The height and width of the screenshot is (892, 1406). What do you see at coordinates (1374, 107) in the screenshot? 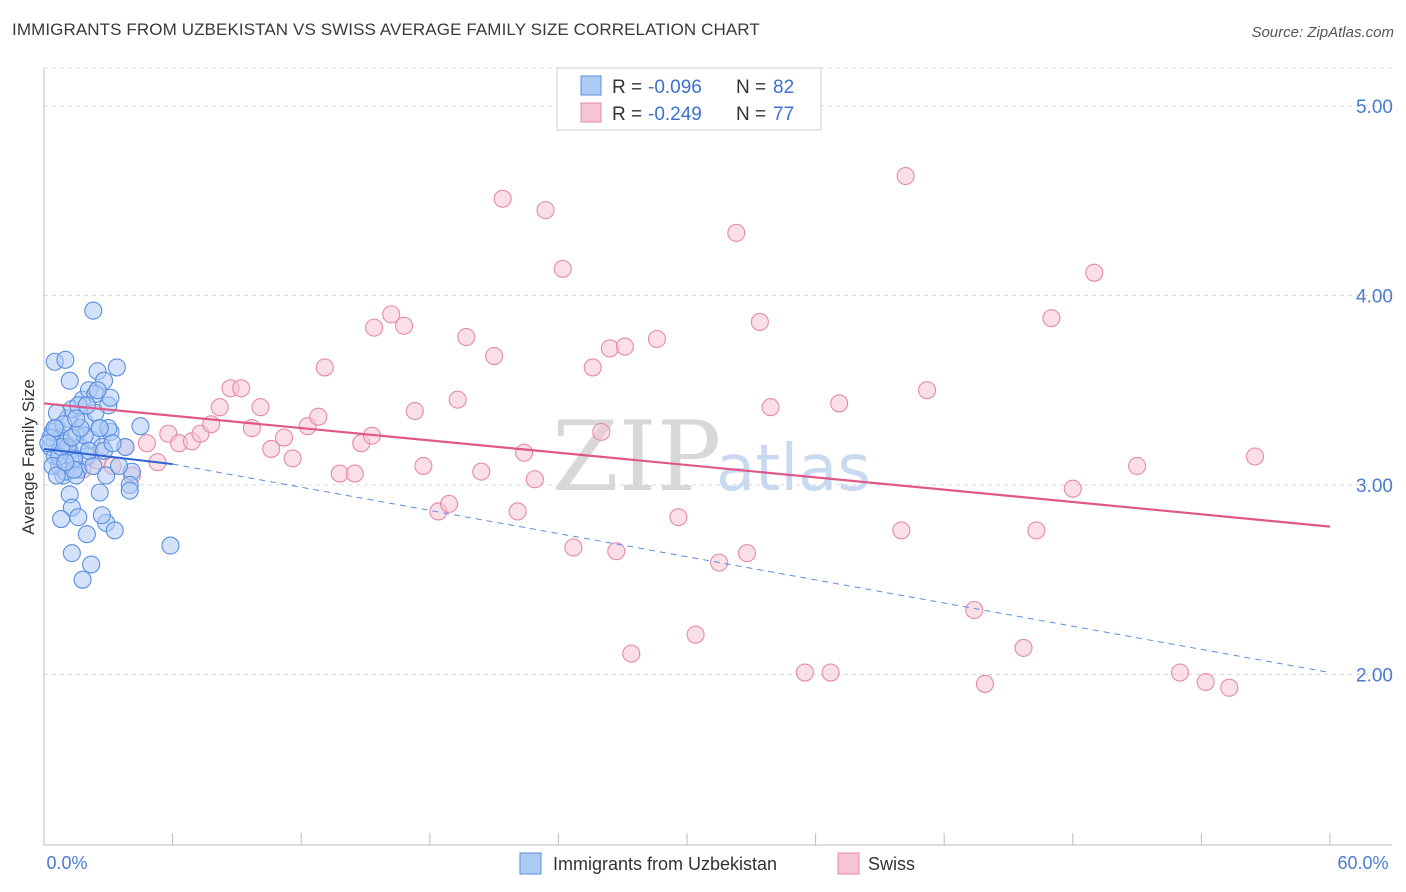
I see `y-tick-label: 5.00` at bounding box center [1374, 107].